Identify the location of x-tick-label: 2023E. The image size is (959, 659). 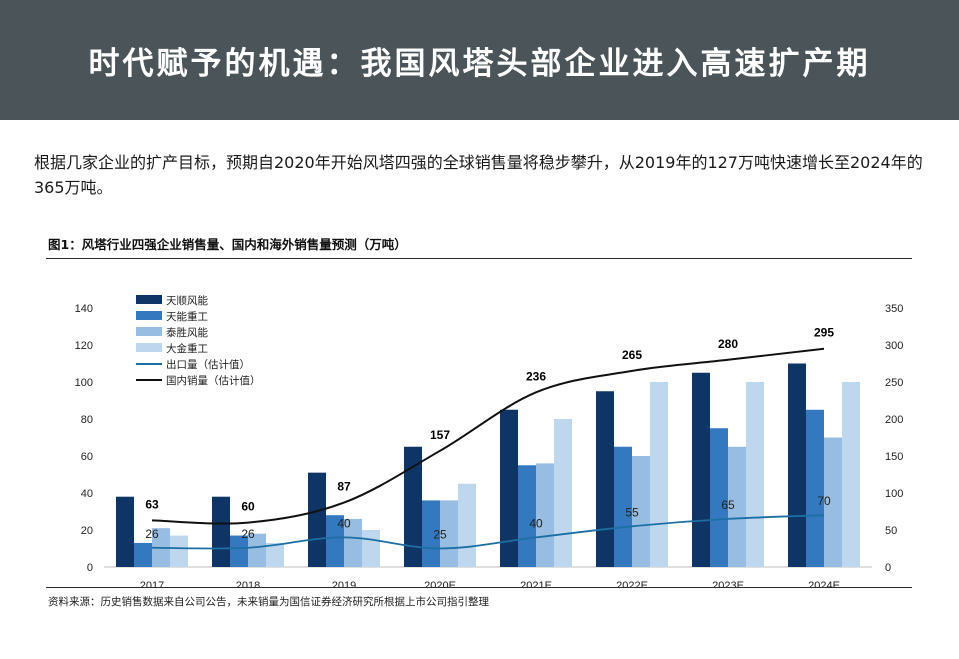
(728, 586).